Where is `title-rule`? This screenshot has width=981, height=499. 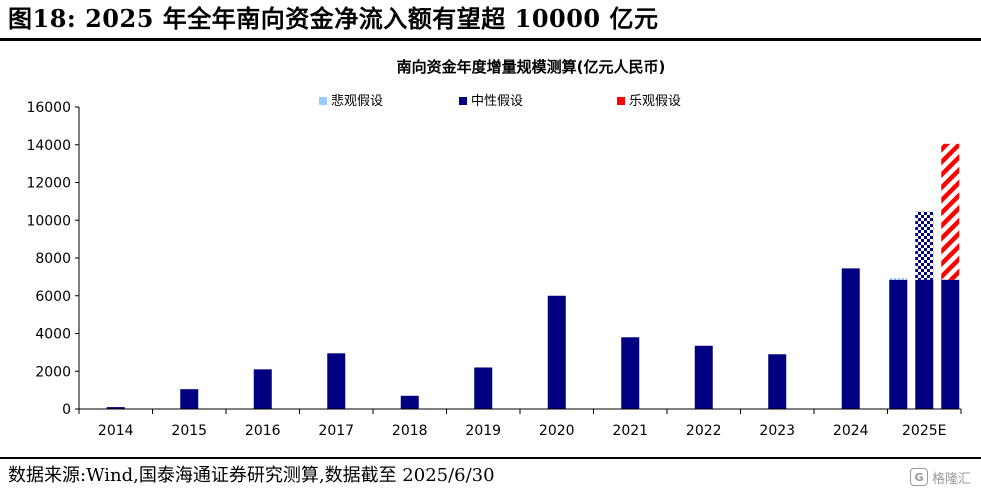
title-rule is located at coordinates (490, 39).